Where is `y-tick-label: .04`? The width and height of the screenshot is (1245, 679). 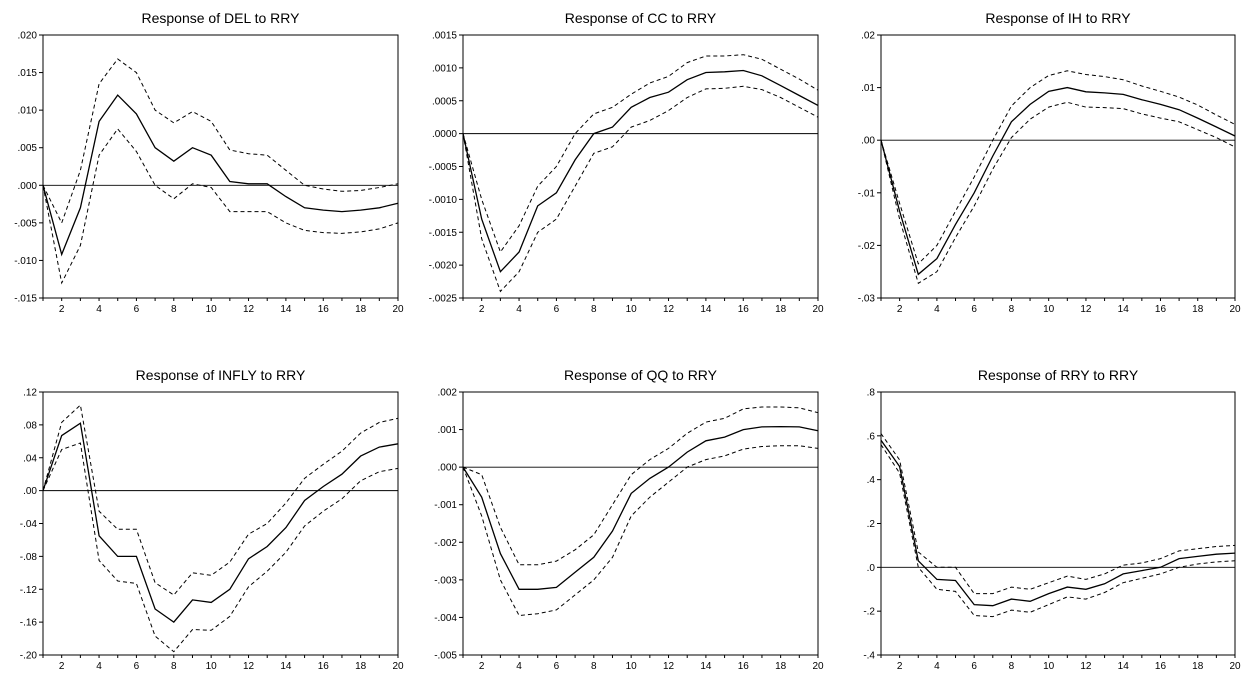 y-tick-label: .04 is located at coordinates (30, 458).